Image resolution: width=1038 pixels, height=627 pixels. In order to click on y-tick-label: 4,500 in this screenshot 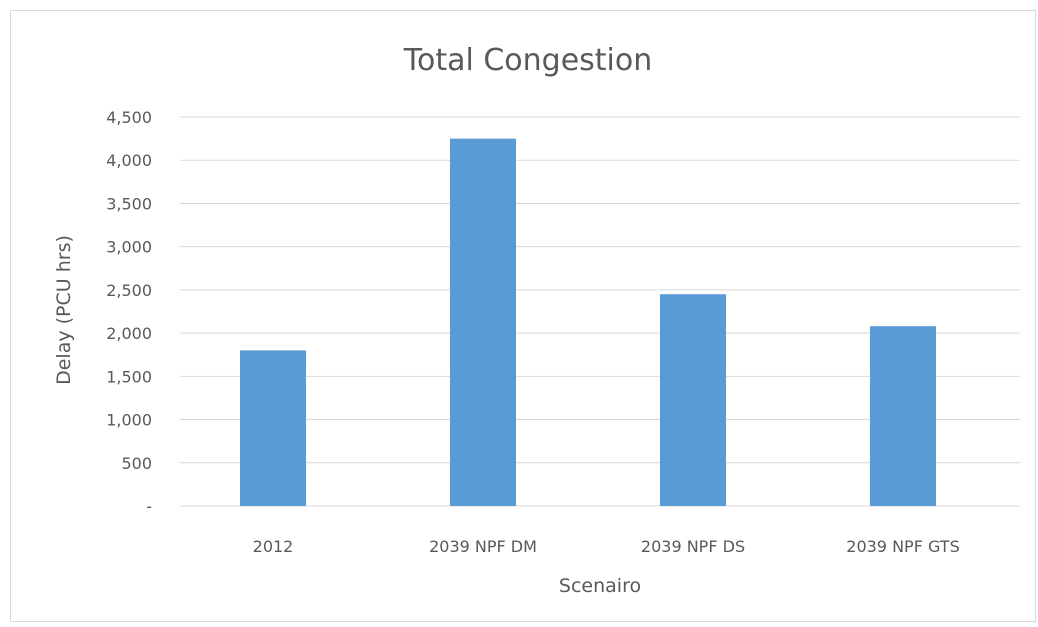, I will do `click(129, 117)`.